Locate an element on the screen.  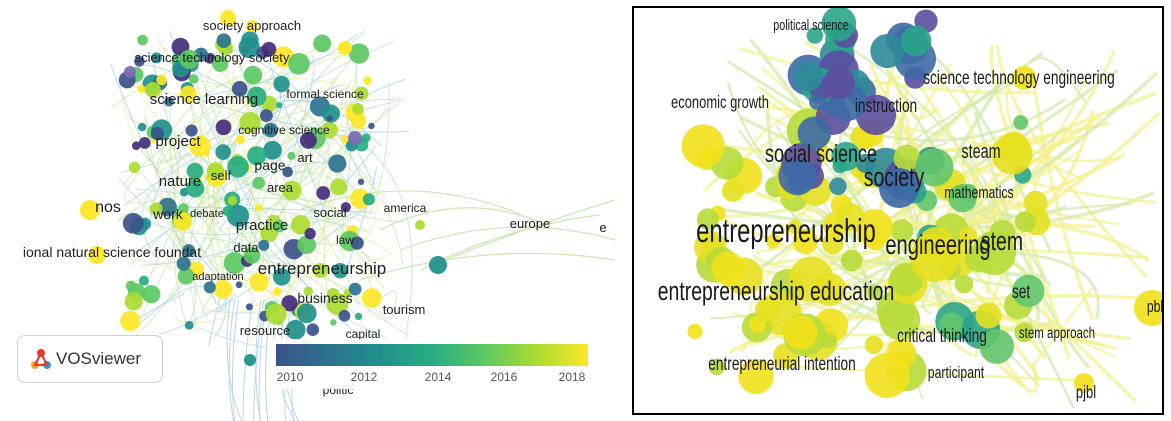
node-label: e is located at coordinates (602, 227).